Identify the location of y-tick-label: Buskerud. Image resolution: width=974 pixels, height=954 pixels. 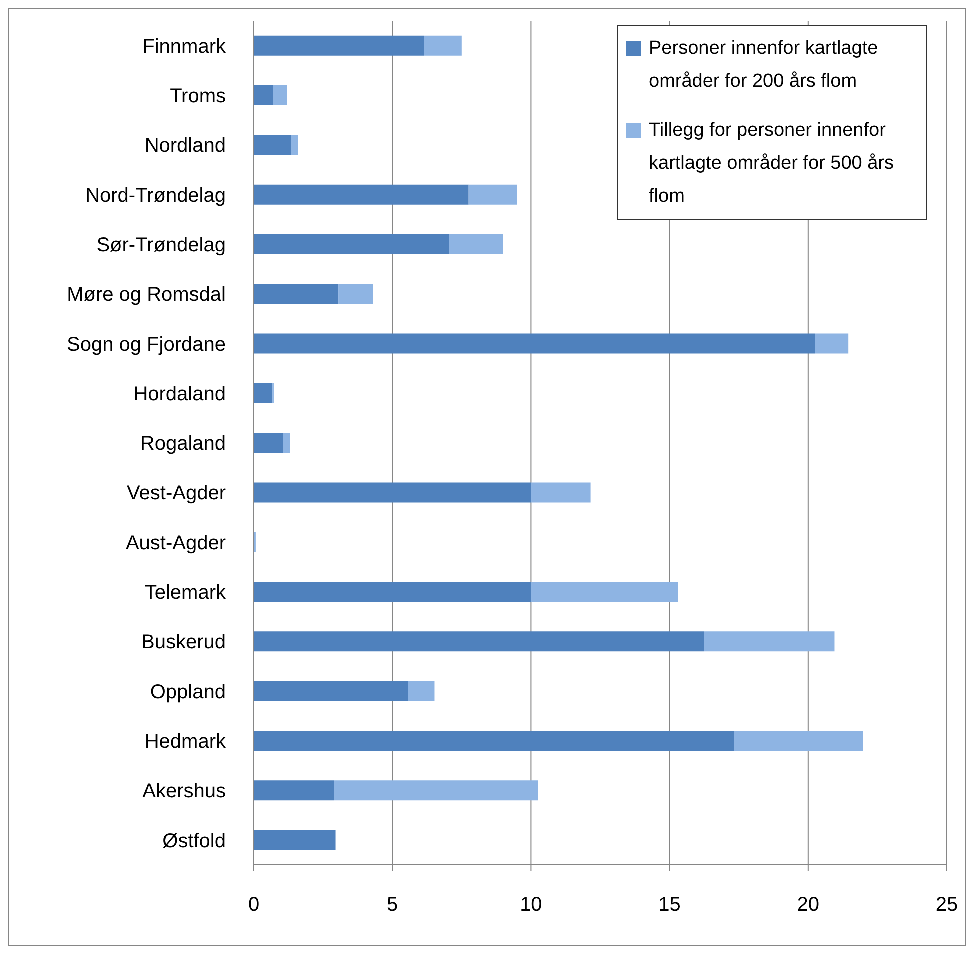
(184, 643).